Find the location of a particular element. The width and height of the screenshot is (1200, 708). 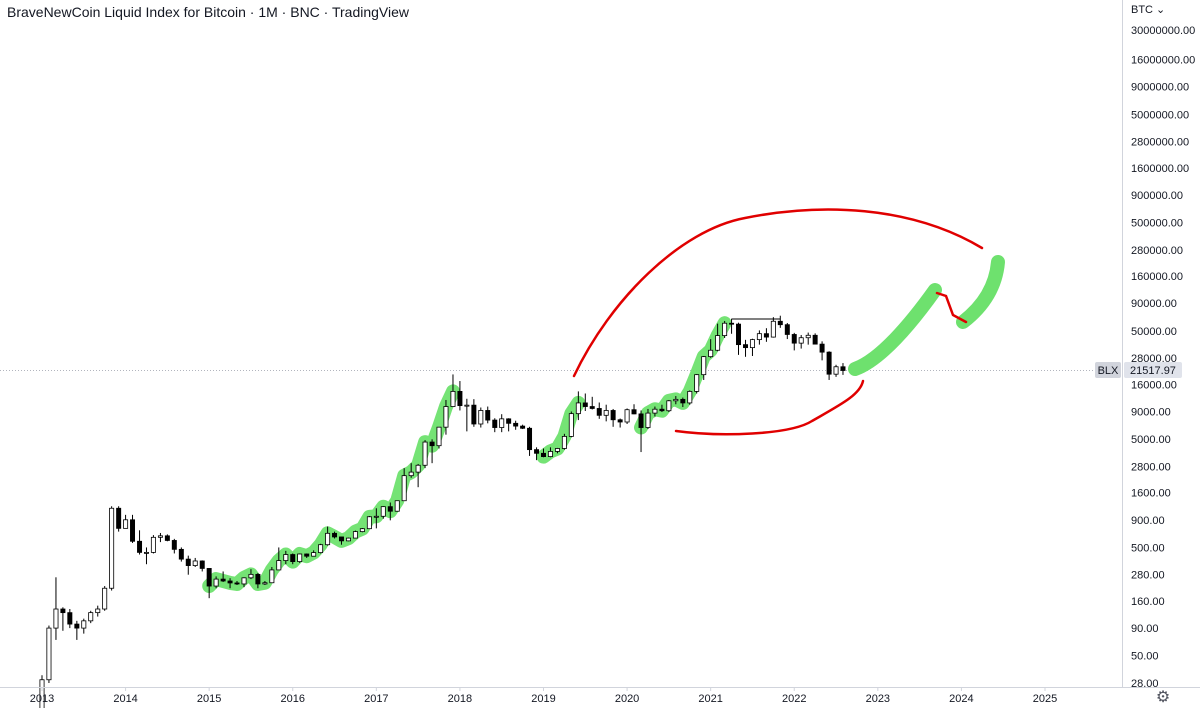

last-price-tag: 21517.97 is located at coordinates (1153, 371).